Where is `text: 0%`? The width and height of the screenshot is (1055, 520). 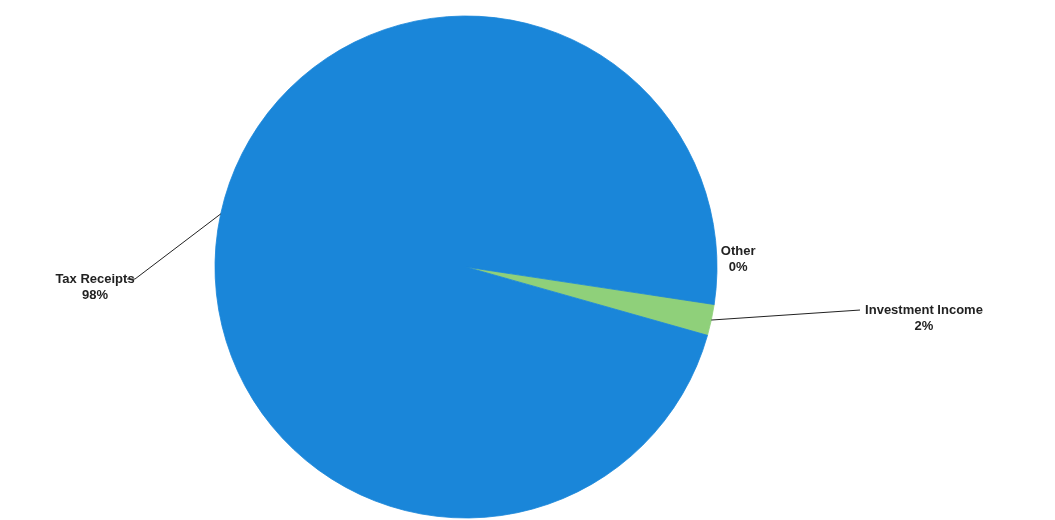 text: 0% is located at coordinates (738, 266).